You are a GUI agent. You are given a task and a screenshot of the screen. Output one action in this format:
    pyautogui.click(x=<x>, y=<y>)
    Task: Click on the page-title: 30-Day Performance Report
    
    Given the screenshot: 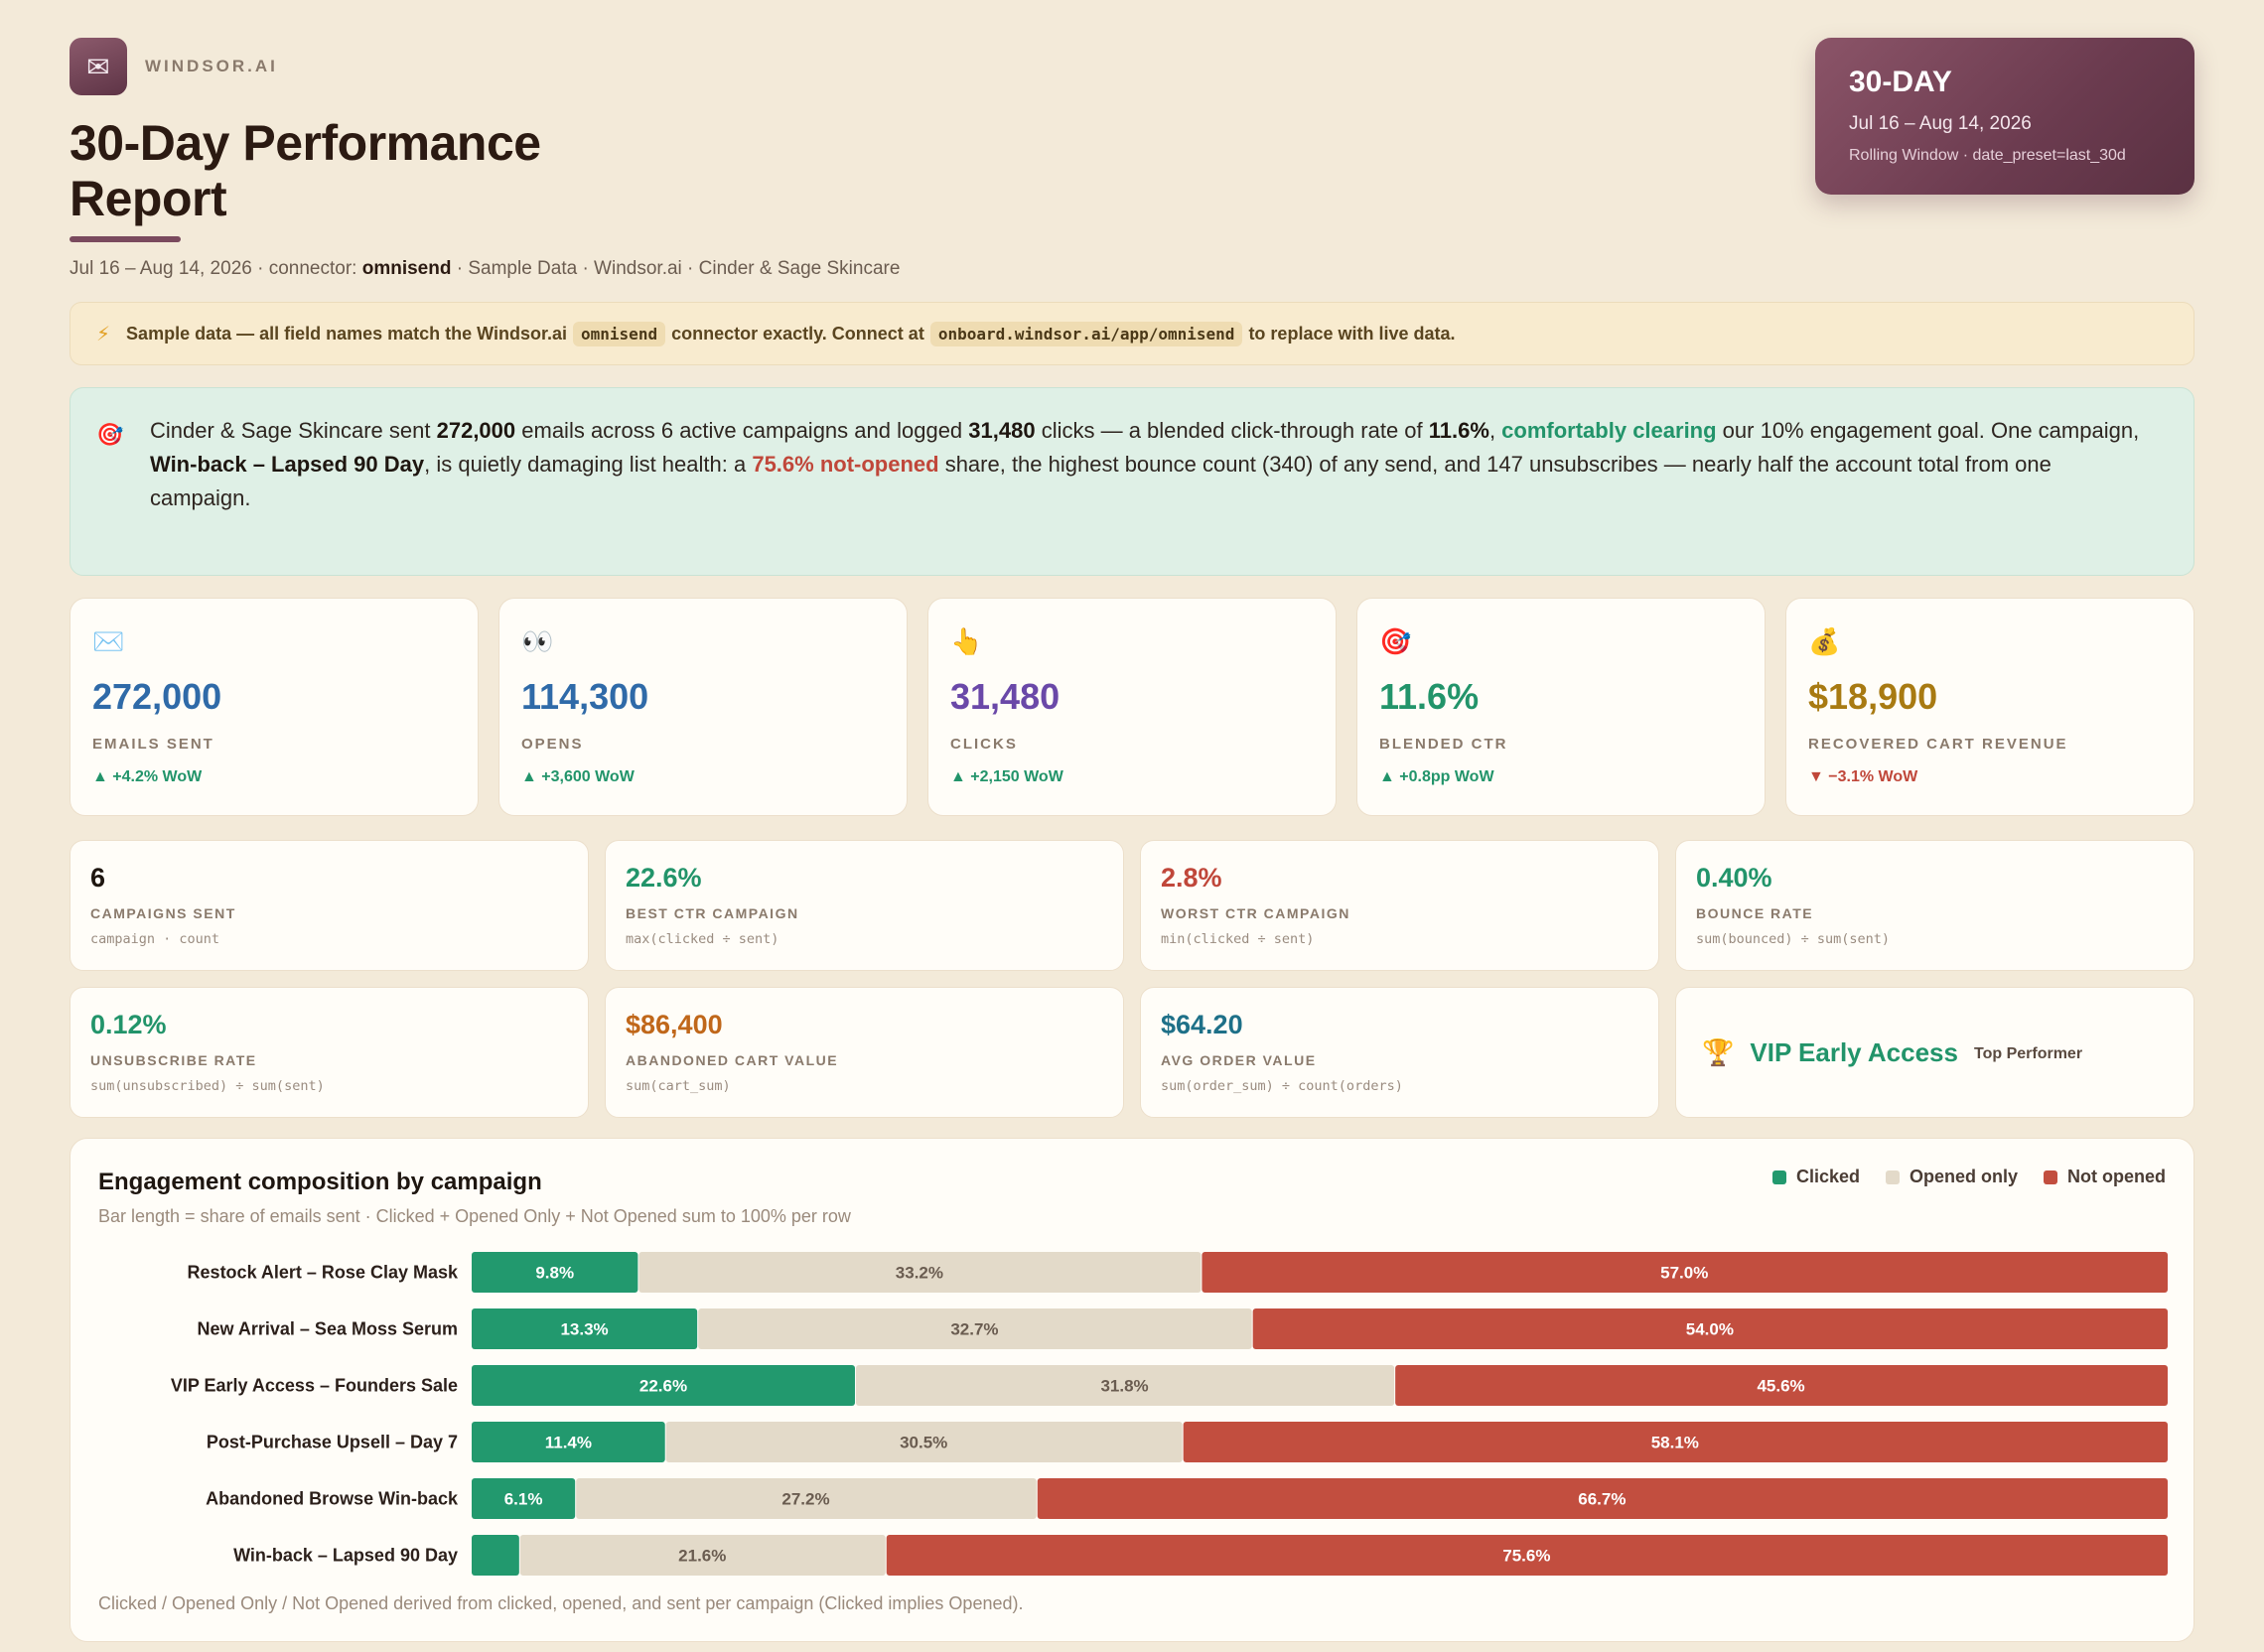 What is the action you would take?
    pyautogui.click(x=305, y=171)
    